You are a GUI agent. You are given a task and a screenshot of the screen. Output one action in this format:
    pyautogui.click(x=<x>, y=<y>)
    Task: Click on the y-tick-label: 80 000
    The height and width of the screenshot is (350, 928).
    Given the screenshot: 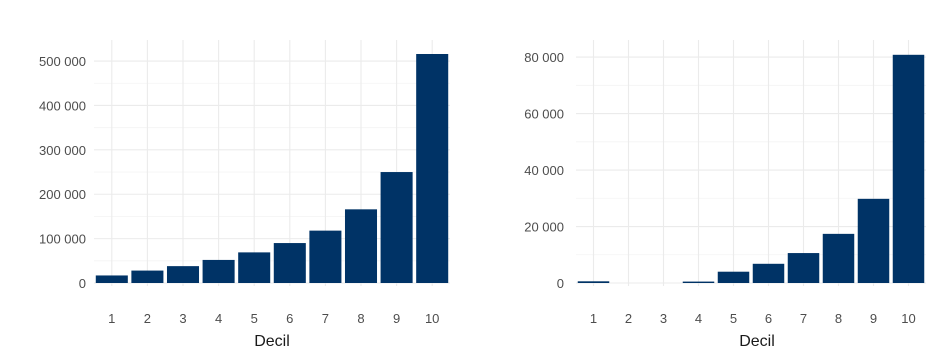 What is the action you would take?
    pyautogui.click(x=544, y=57)
    